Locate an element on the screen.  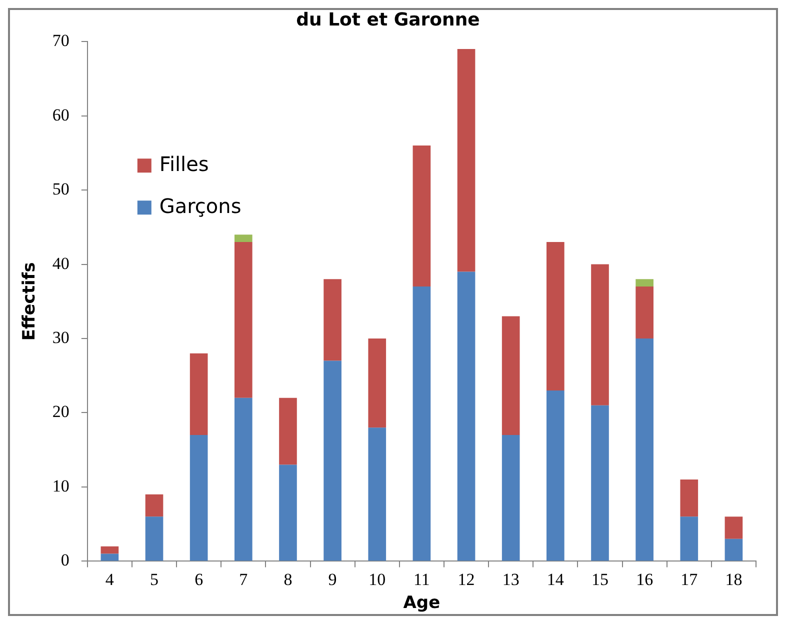
y-tick-label: 10 is located at coordinates (61, 486).